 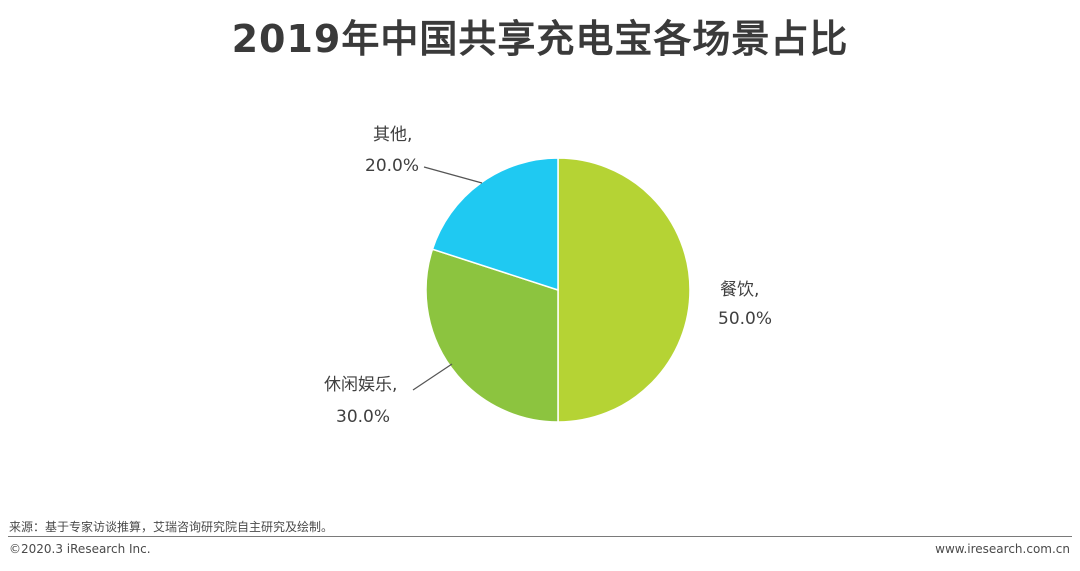 I want to click on leader-lines, so click(x=447, y=278).